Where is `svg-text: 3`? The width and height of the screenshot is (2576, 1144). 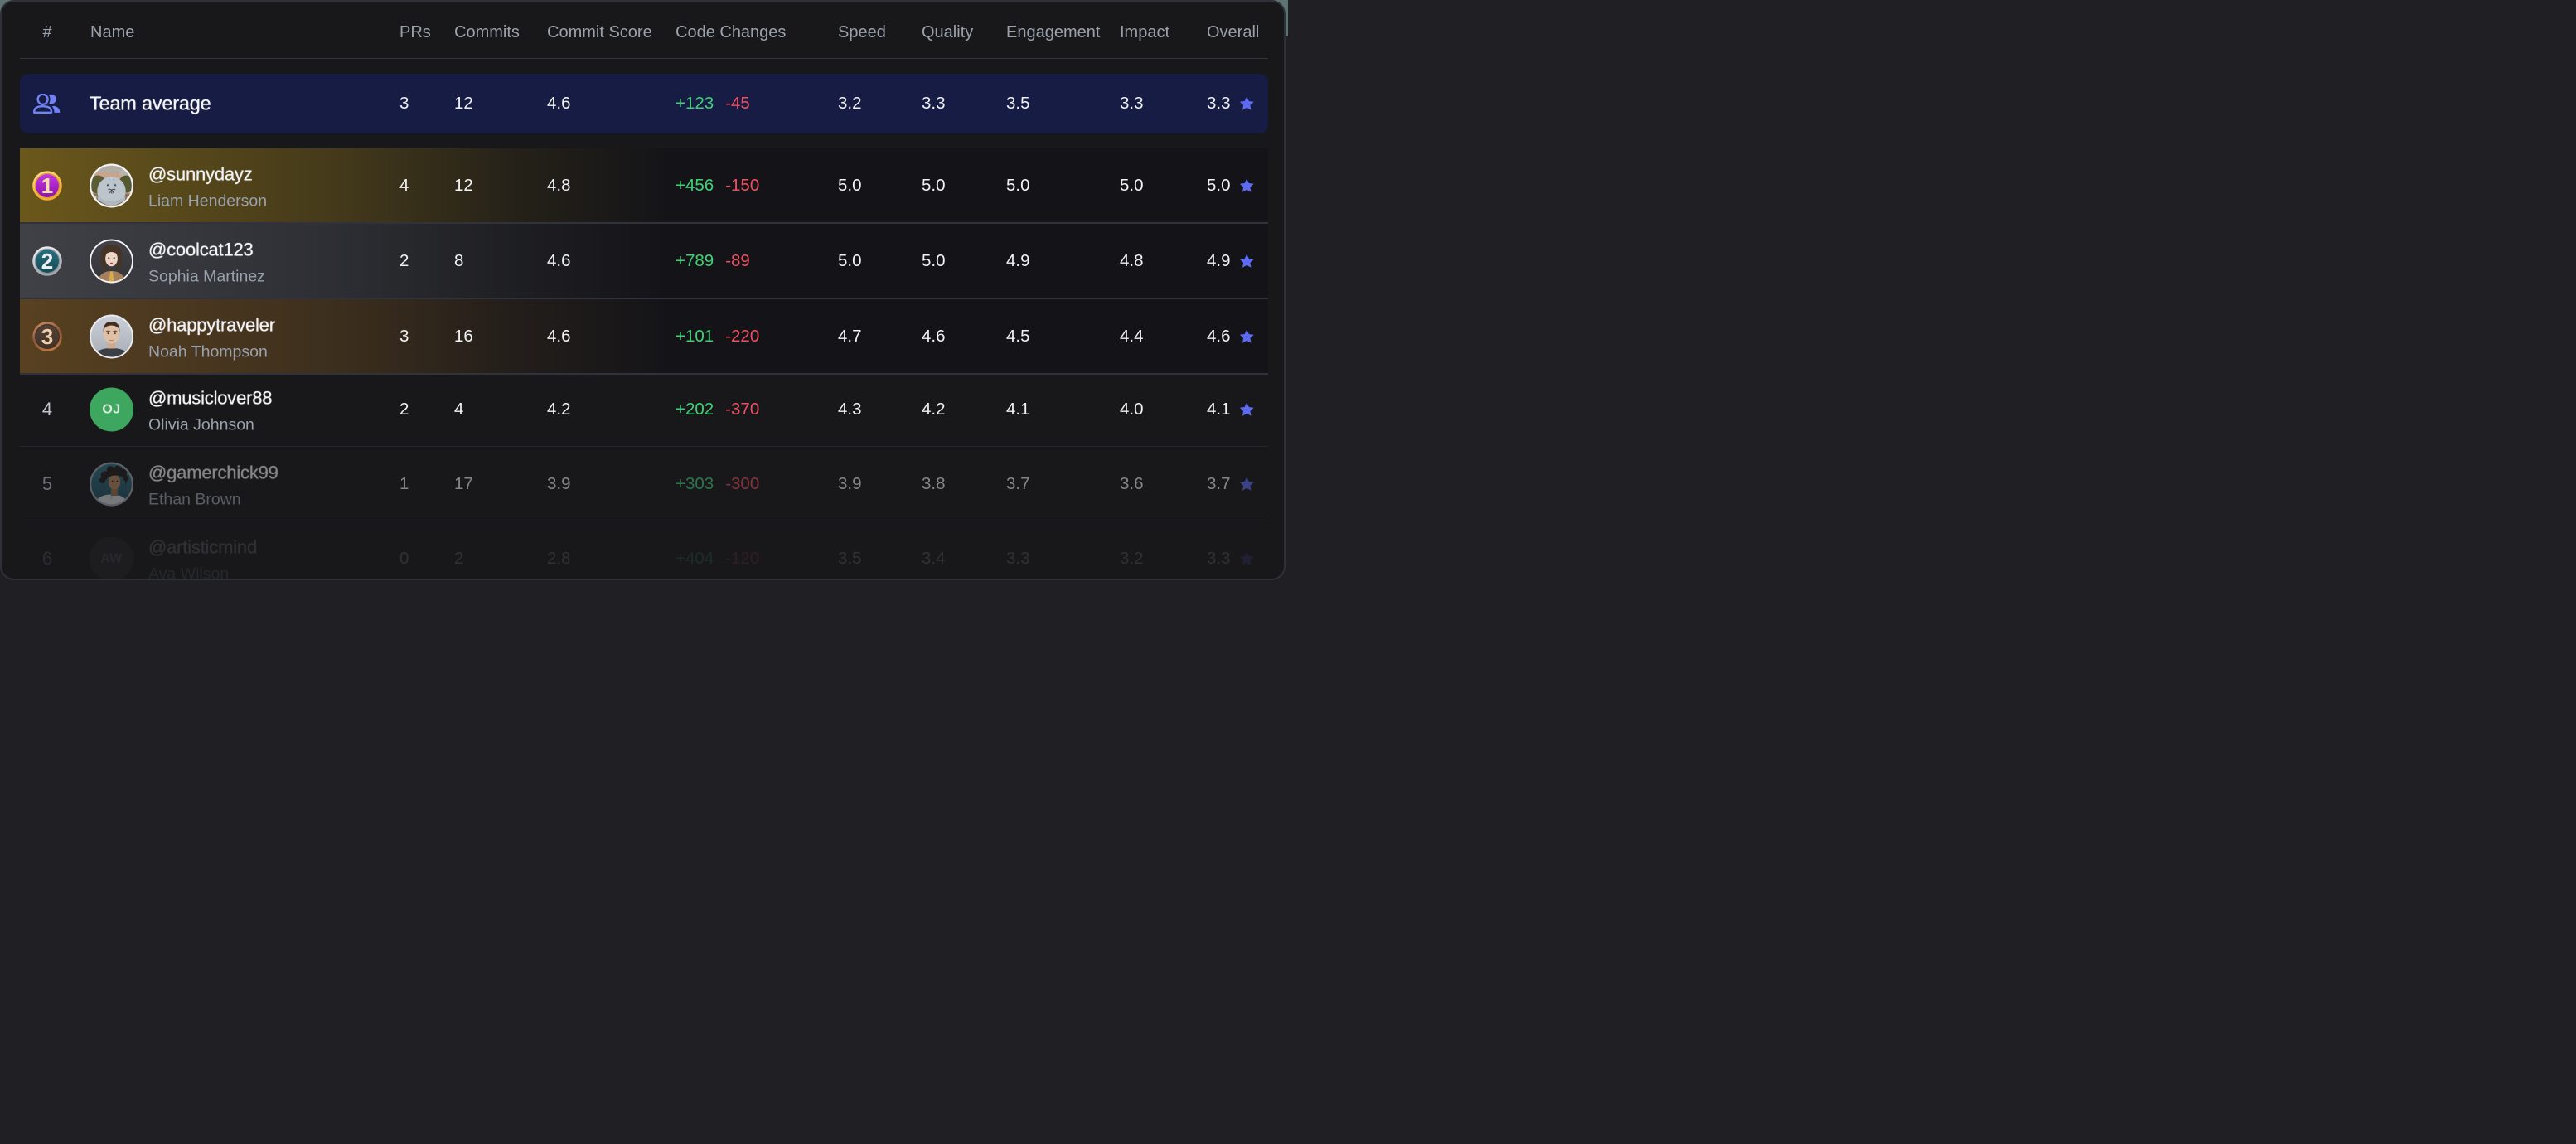 svg-text: 3 is located at coordinates (47, 336).